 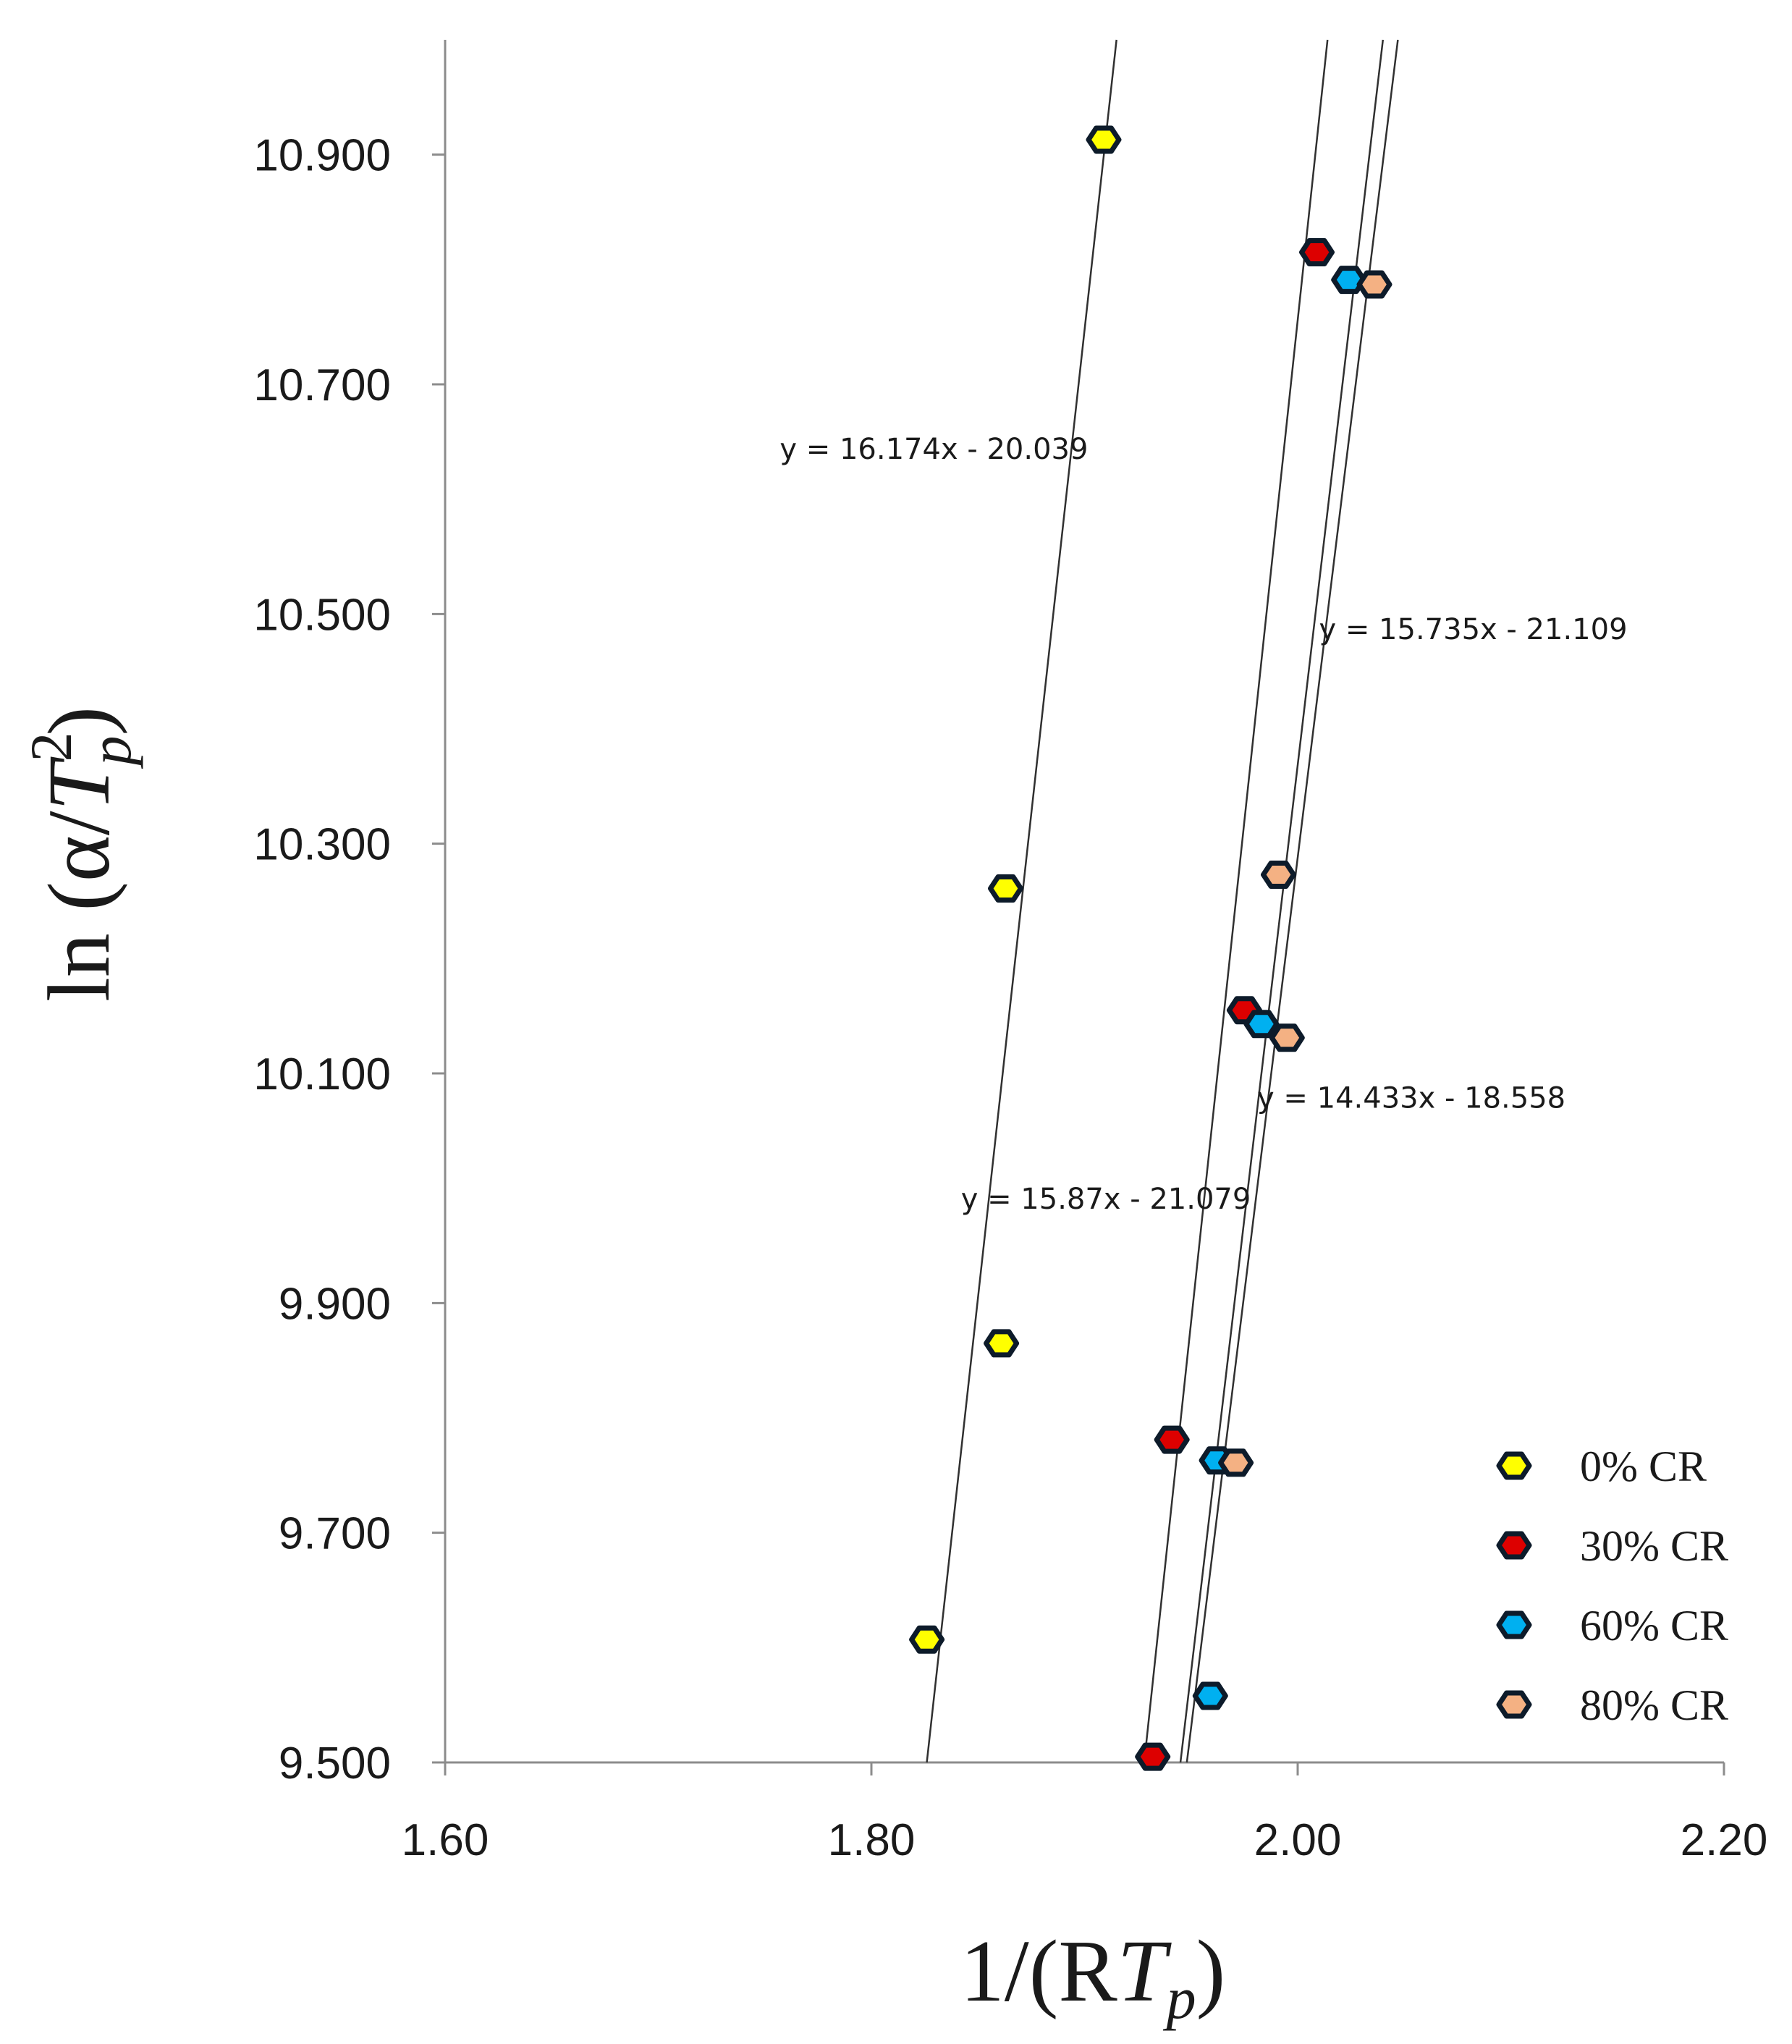 I want to click on x-axis-title-subscript: p, so click(x=1179, y=1998).